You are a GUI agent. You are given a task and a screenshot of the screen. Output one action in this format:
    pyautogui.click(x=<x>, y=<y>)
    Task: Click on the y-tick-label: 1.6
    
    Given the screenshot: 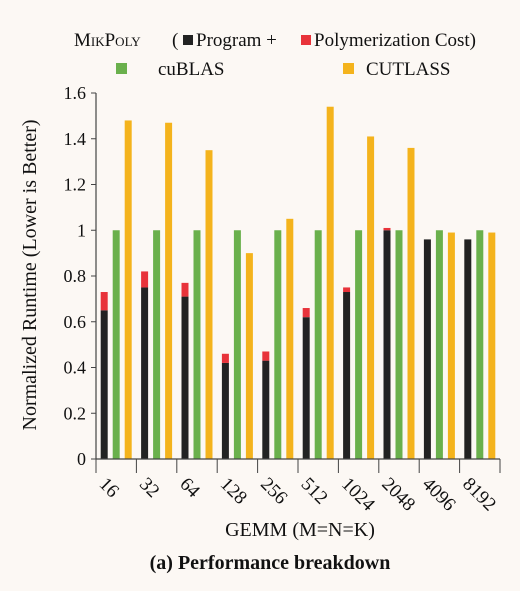 What is the action you would take?
    pyautogui.click(x=75, y=93)
    